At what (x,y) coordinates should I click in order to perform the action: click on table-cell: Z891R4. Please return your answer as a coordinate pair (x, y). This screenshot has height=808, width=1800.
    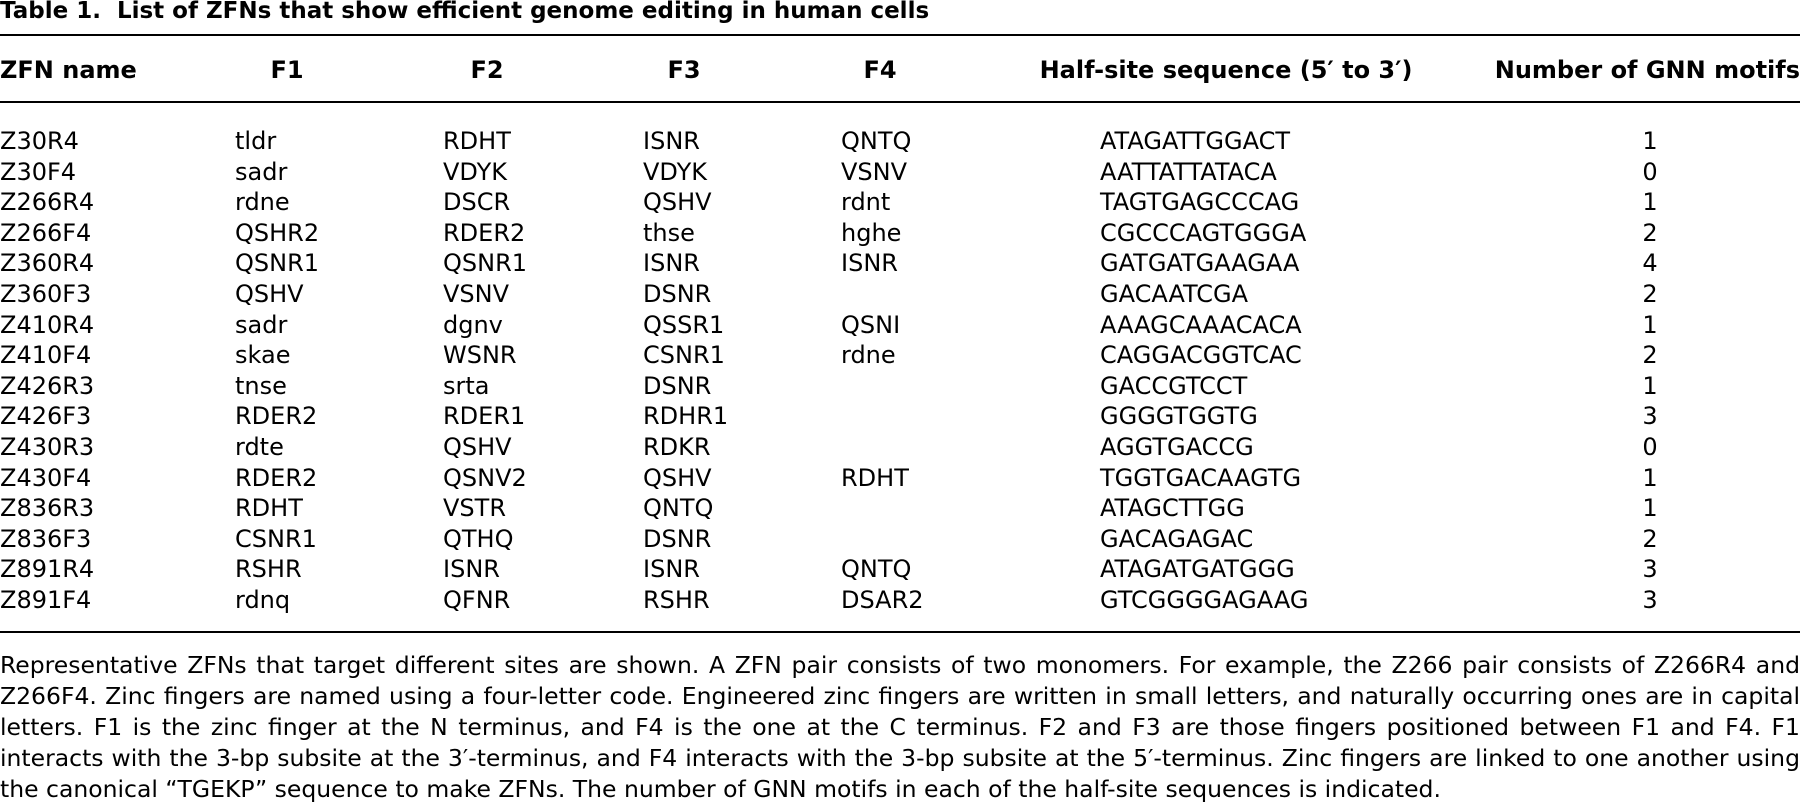
    Looking at the image, I should click on (47, 569).